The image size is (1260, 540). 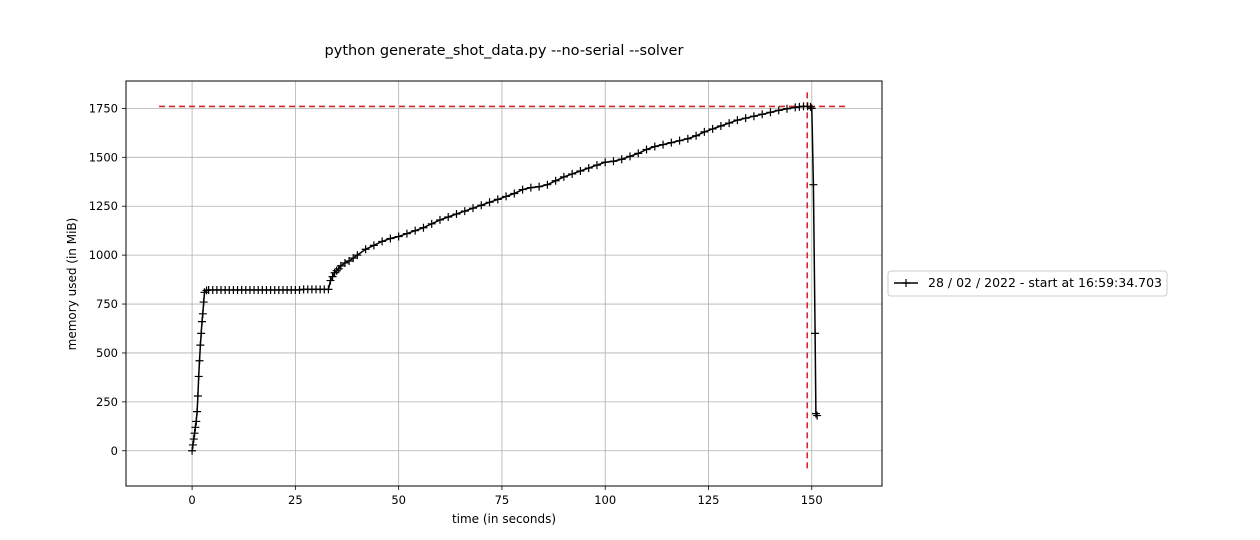 I want to click on y-tick-label: 250, so click(x=107, y=402).